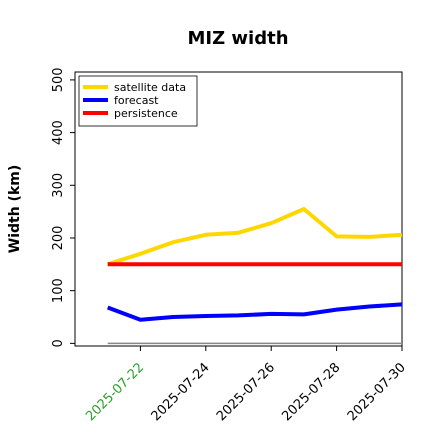 This screenshot has height=440, width=440. Describe the element at coordinates (246, 392) in the screenshot. I see `x-tick-label: 2025-07-26` at that location.